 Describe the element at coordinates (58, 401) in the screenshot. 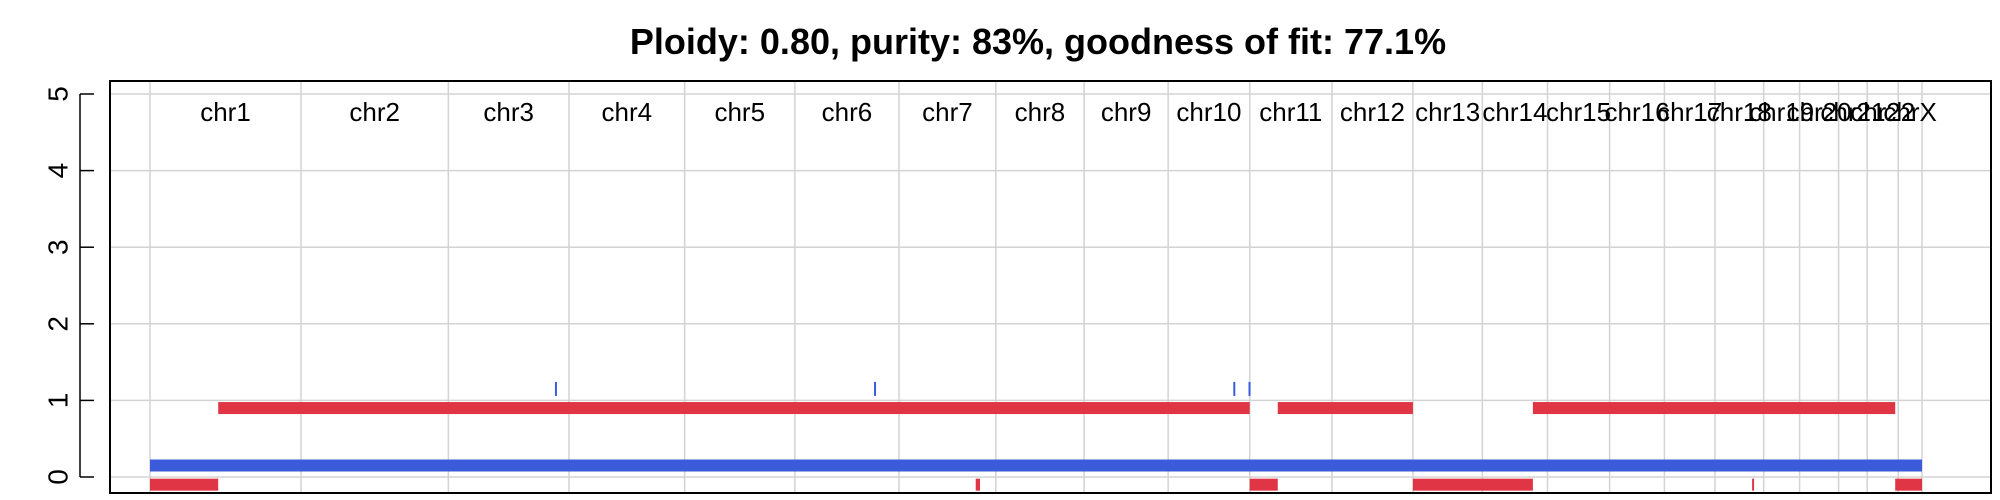

I see `y-tick-label: 1` at that location.